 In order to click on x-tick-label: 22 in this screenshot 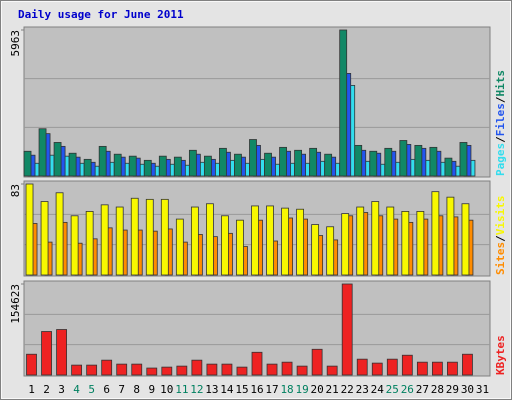, I will do `click(347, 389)`.